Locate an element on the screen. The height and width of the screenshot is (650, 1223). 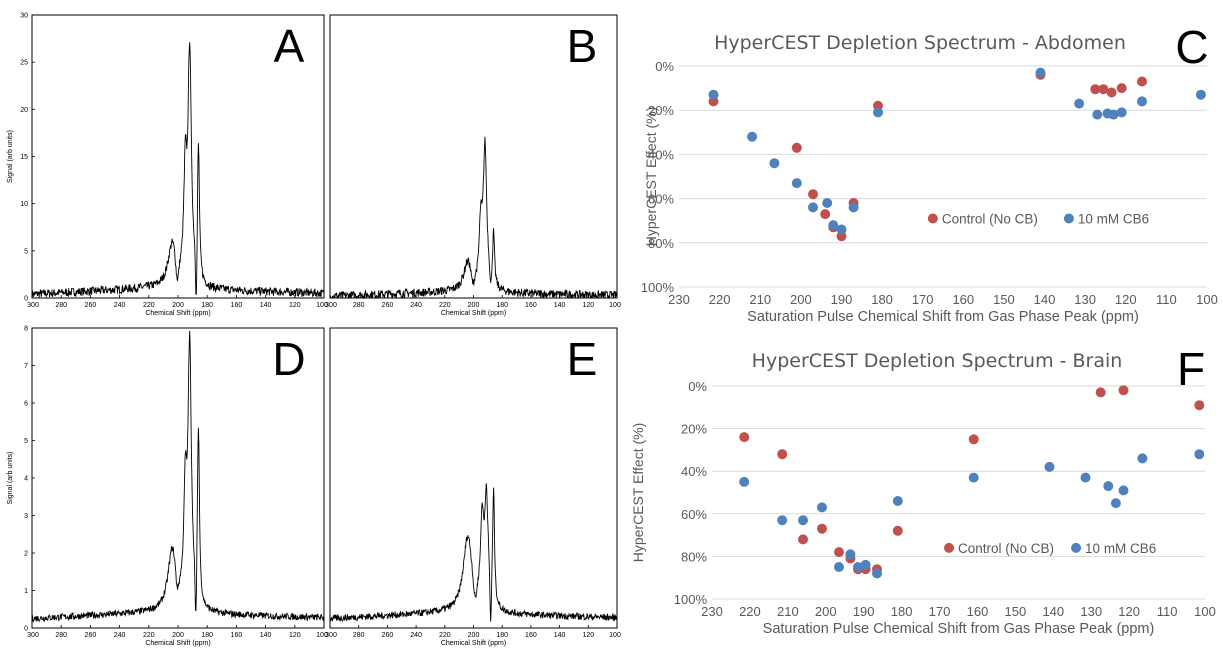
chart-title: HyperCEST Depletion Spectrum - Brain is located at coordinates (937, 361).